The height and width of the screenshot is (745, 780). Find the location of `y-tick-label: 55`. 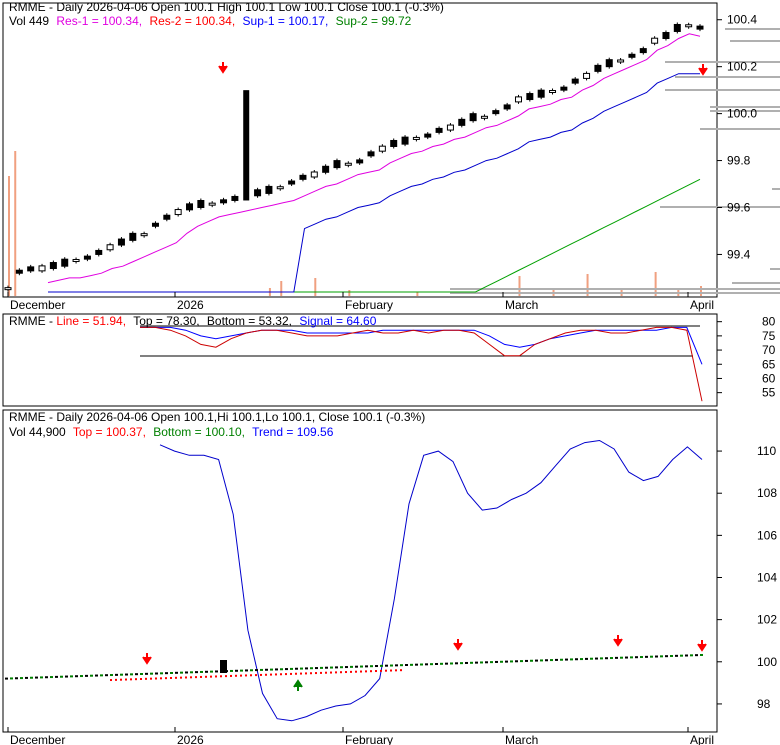

y-tick-label: 55 is located at coordinates (769, 393).